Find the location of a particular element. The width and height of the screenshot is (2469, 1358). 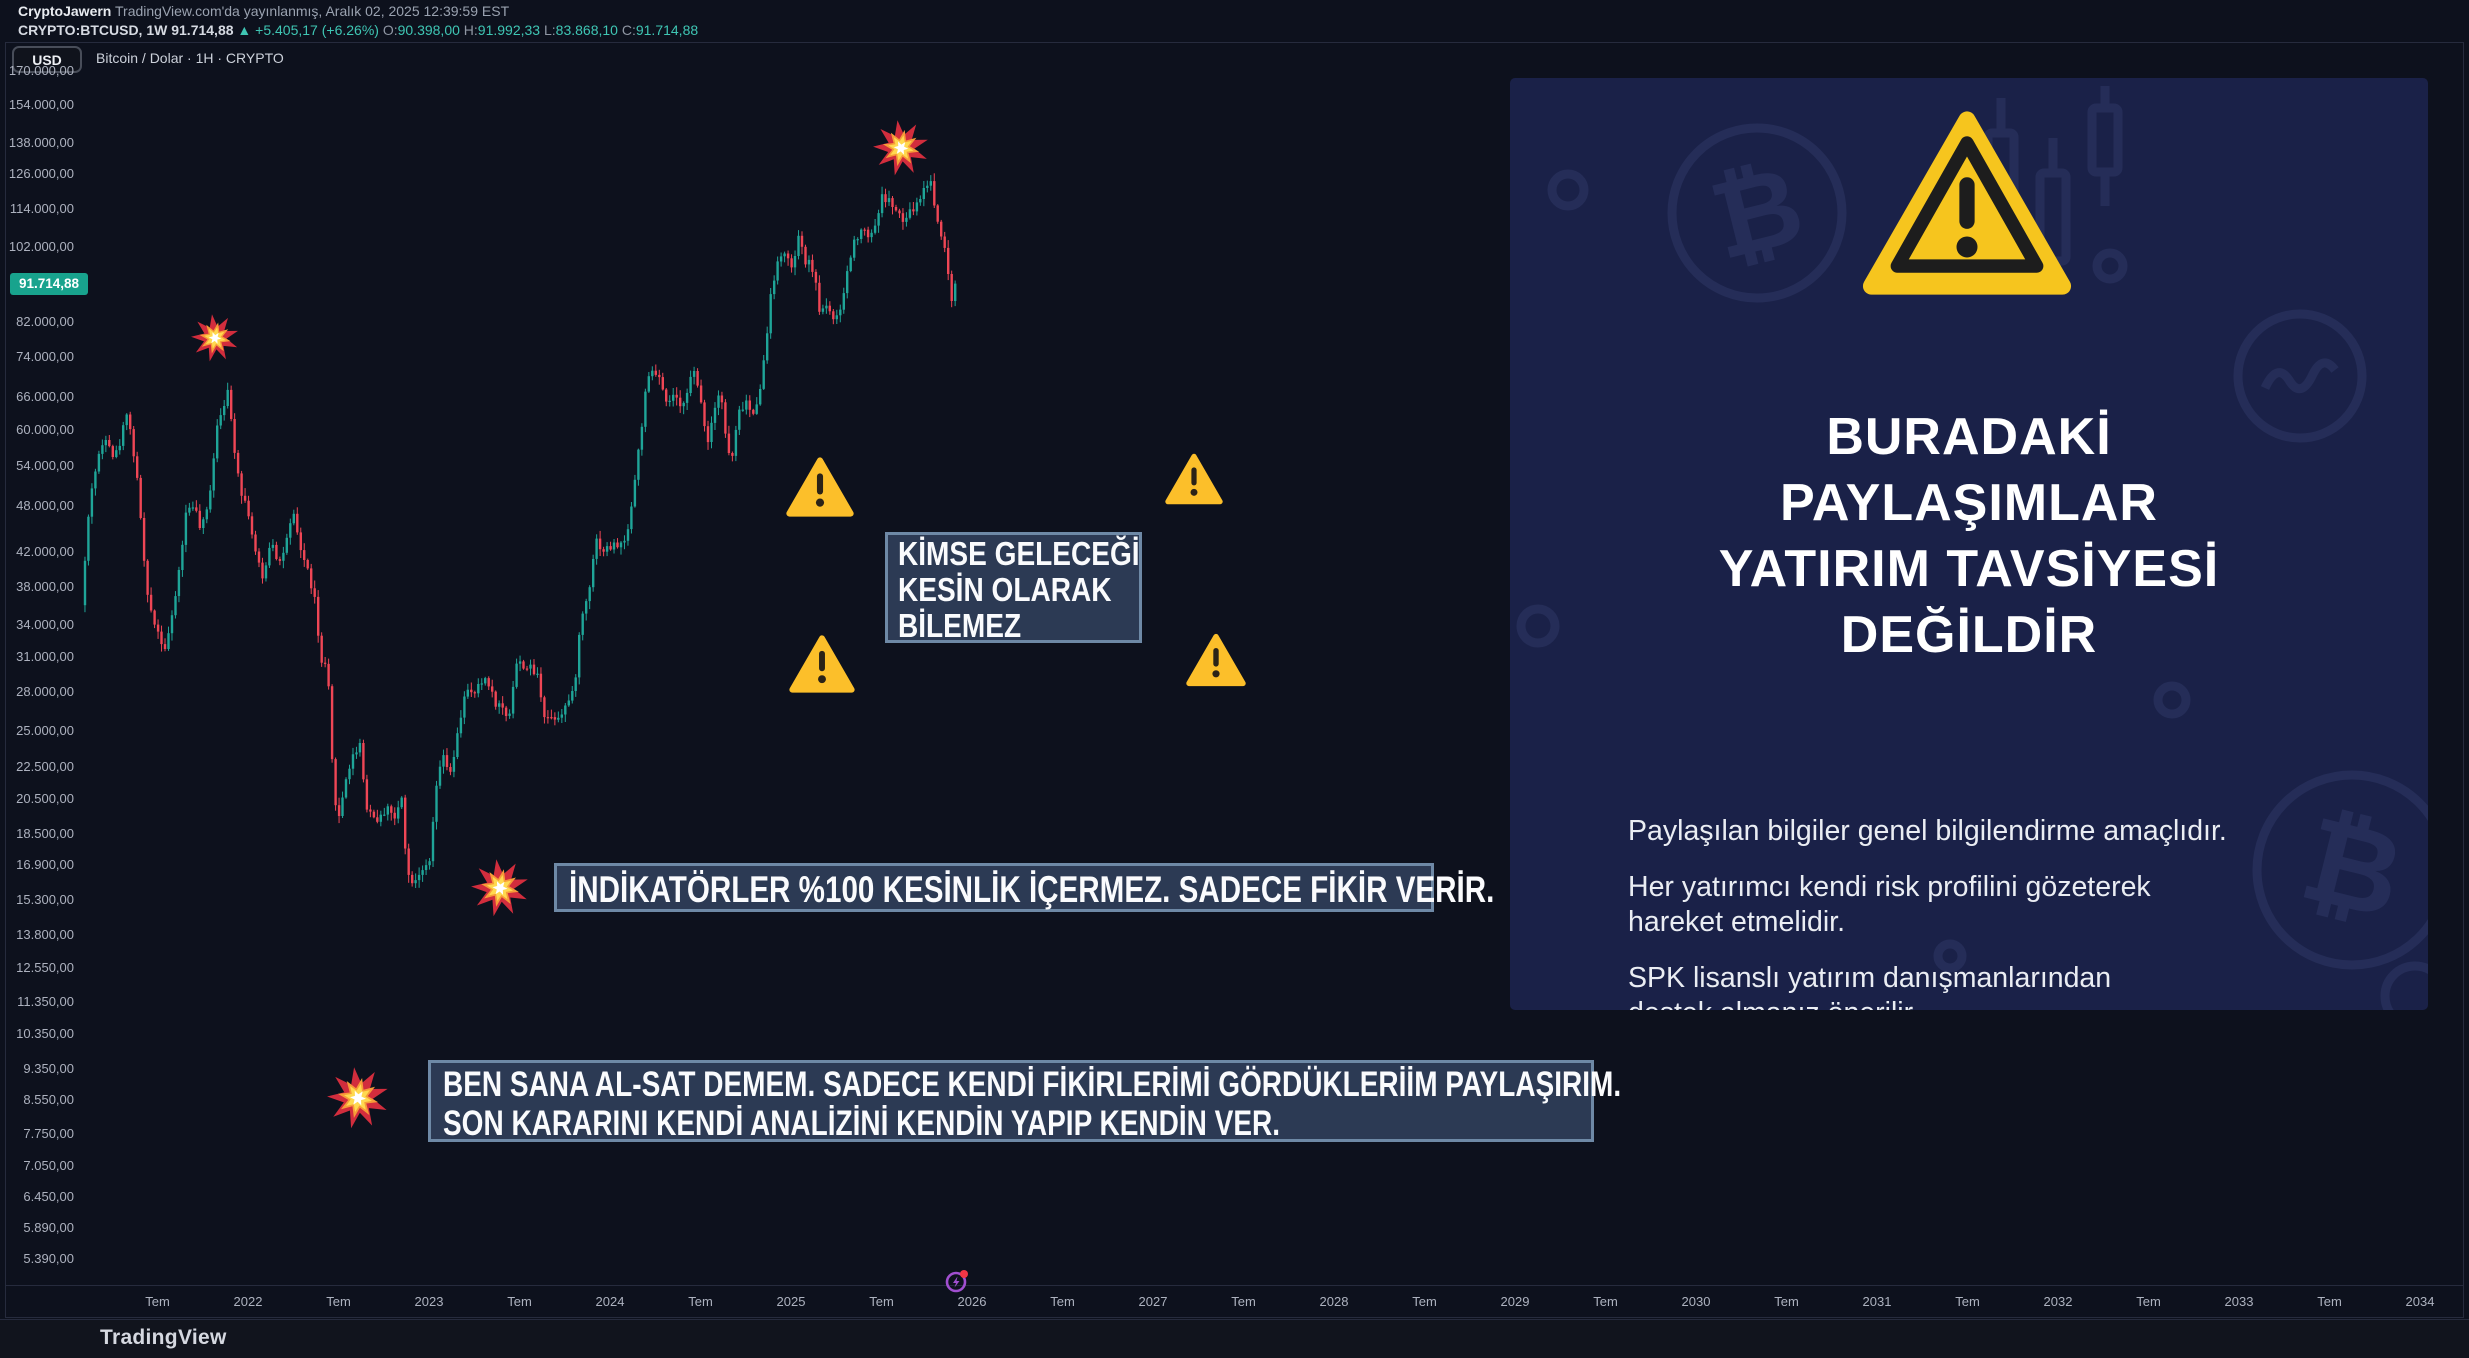

currency-usd-button: USD is located at coordinates (47, 59).